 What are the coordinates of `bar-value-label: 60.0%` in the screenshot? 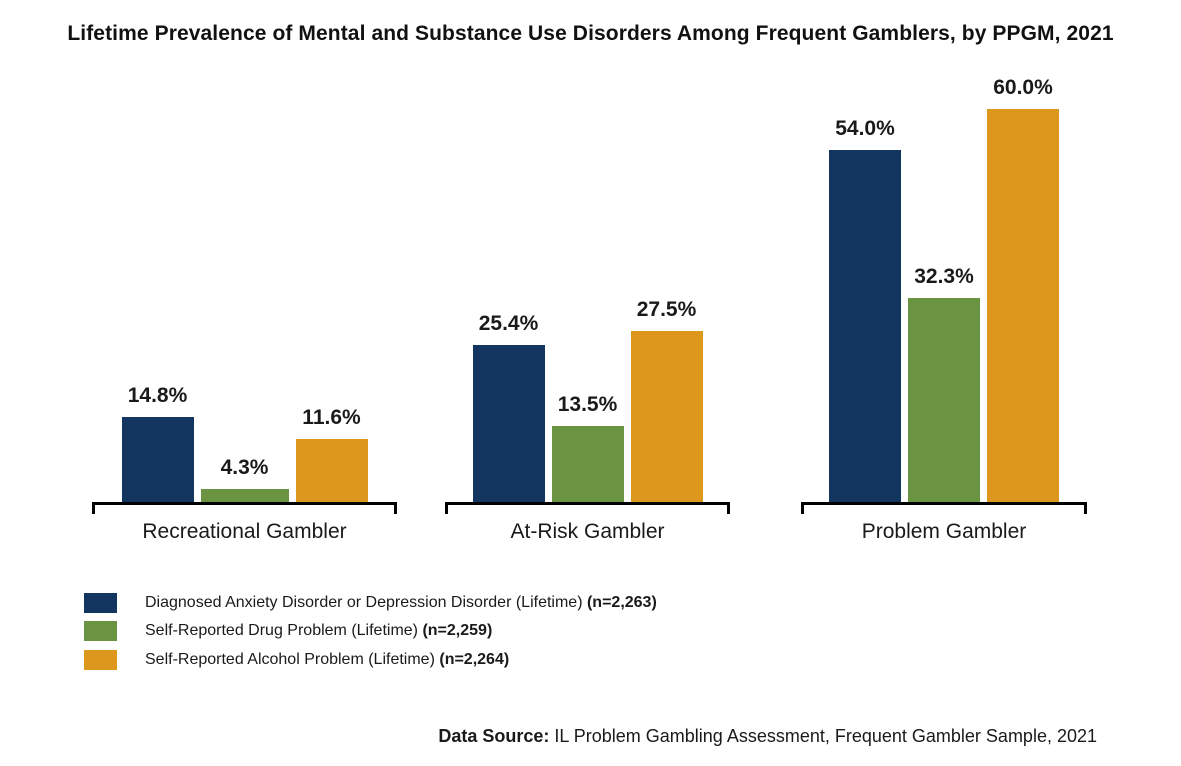 It's located at (1023, 88).